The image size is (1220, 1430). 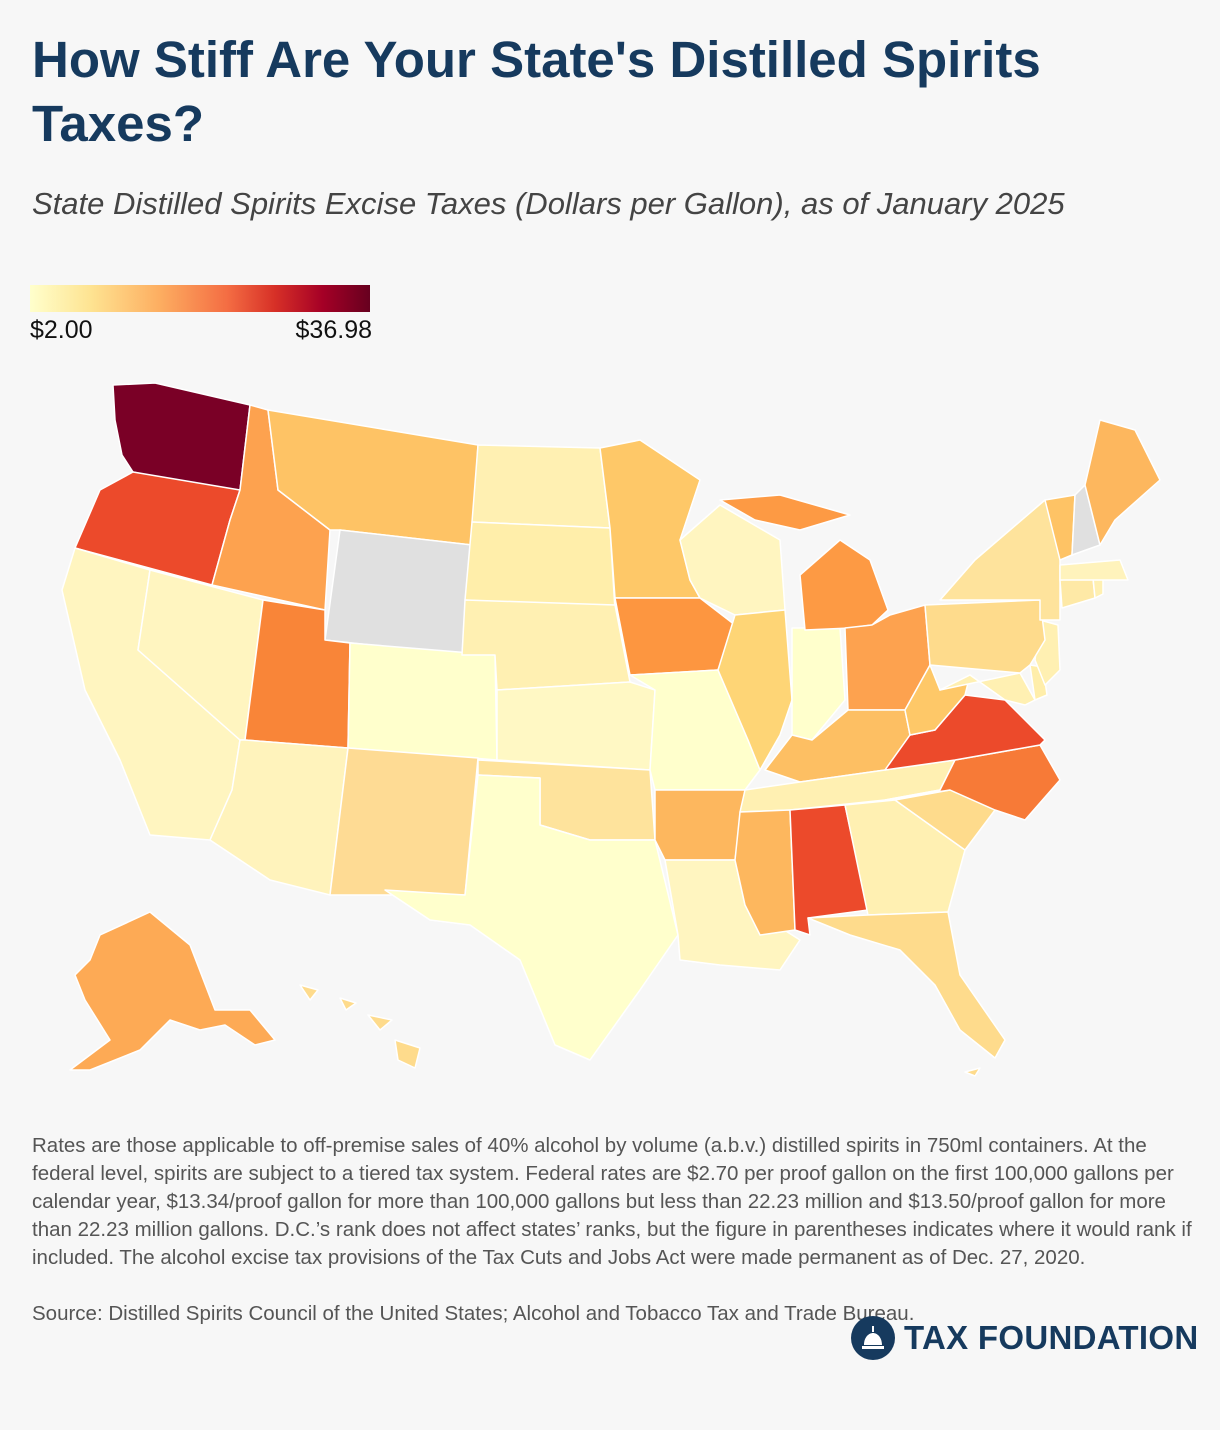 I want to click on state-ri, so click(x=1098, y=588).